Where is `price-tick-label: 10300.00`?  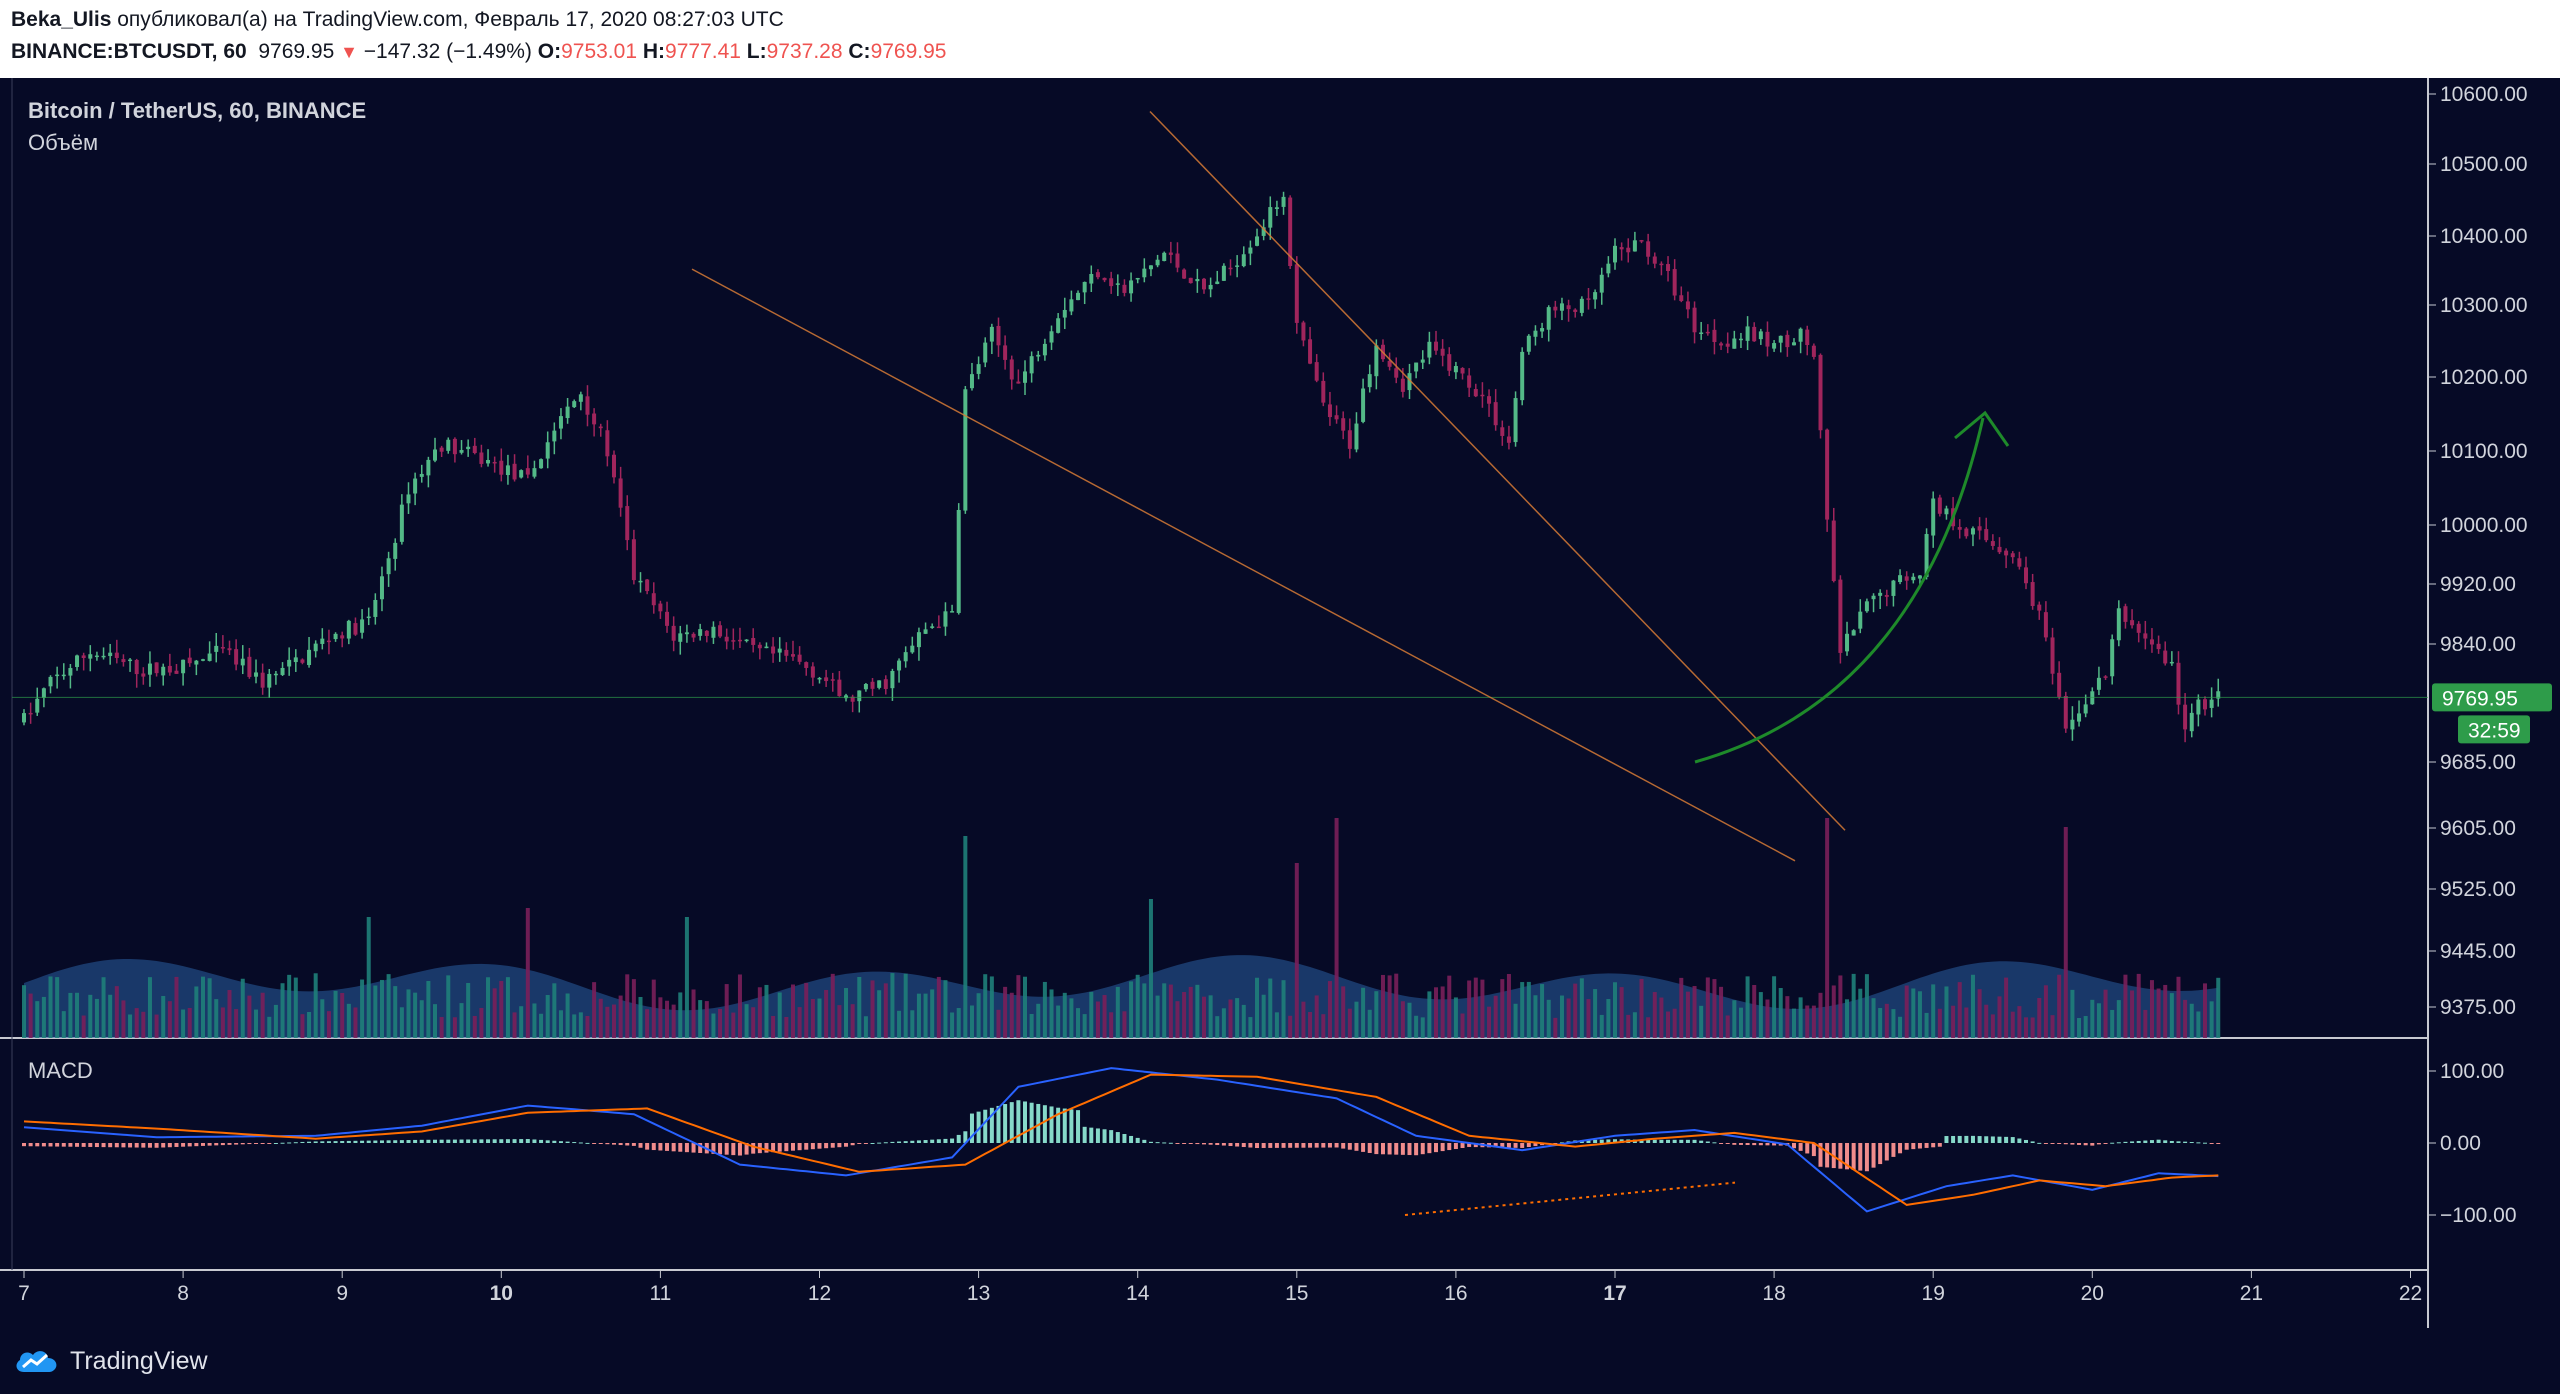 price-tick-label: 10300.00 is located at coordinates (2484, 305).